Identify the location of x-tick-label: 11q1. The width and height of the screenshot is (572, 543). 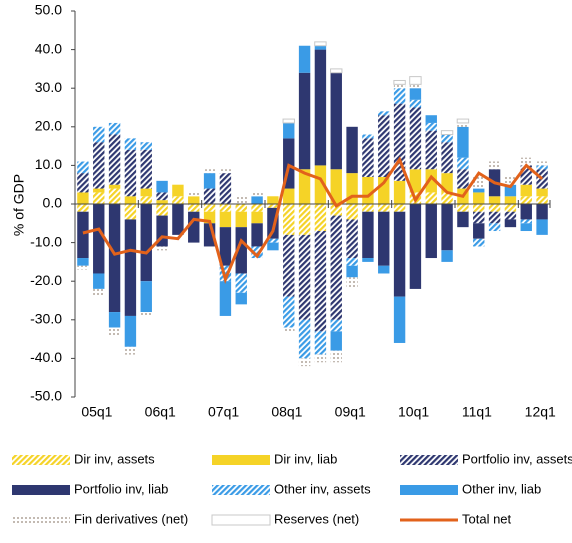
(477, 412).